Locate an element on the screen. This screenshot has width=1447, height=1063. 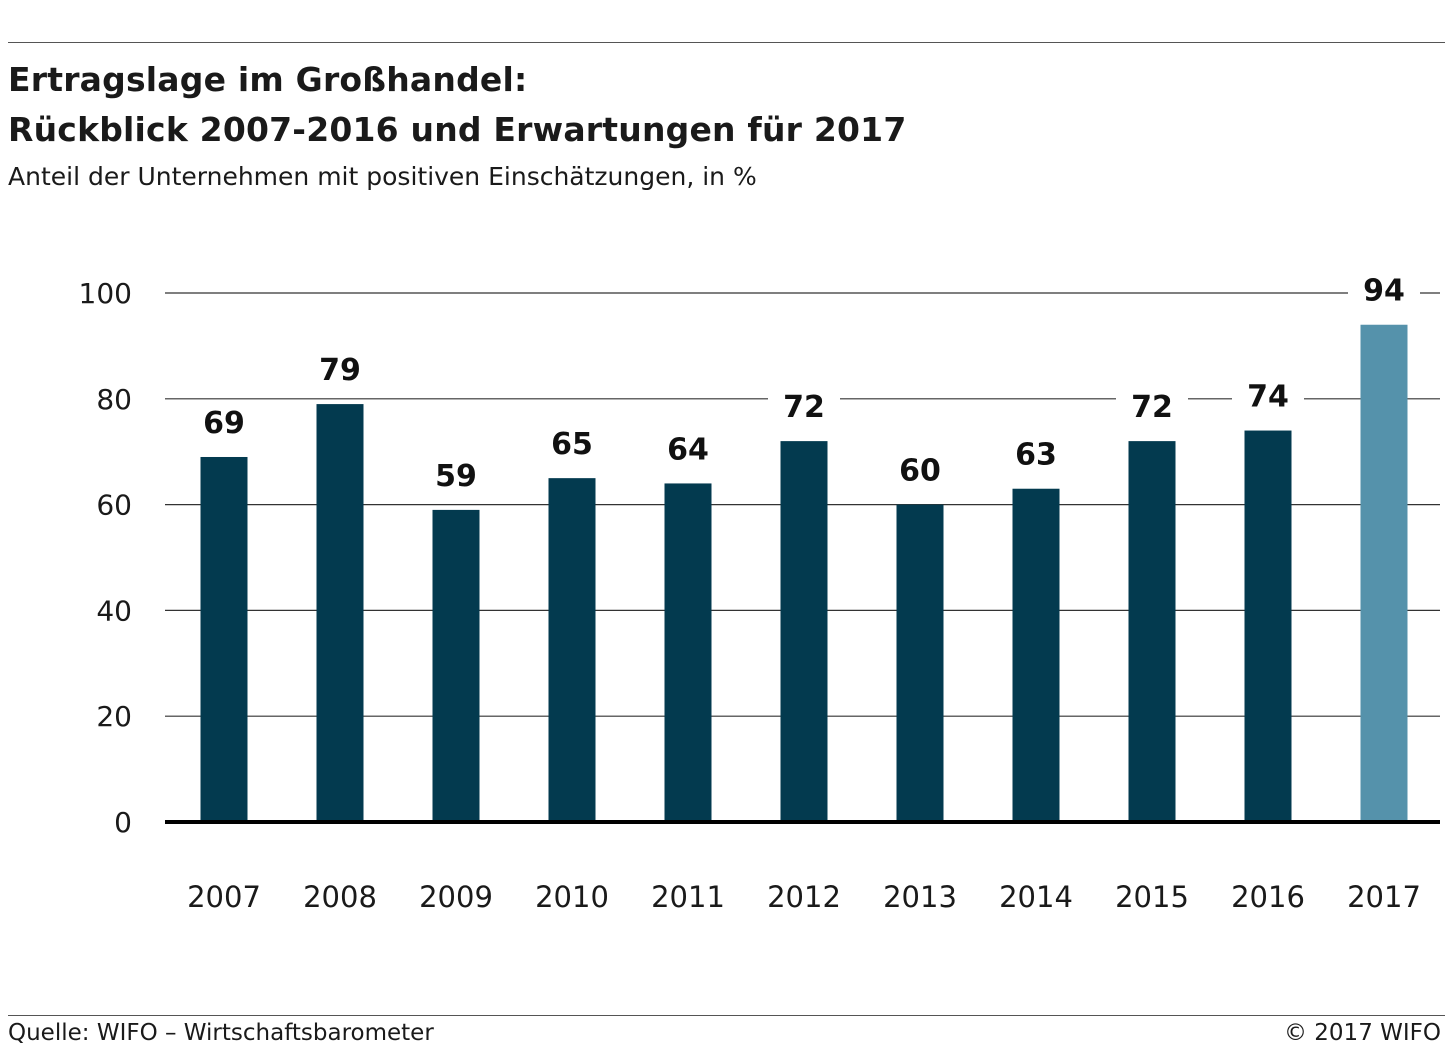
x-tick-label: 2009 is located at coordinates (456, 897).